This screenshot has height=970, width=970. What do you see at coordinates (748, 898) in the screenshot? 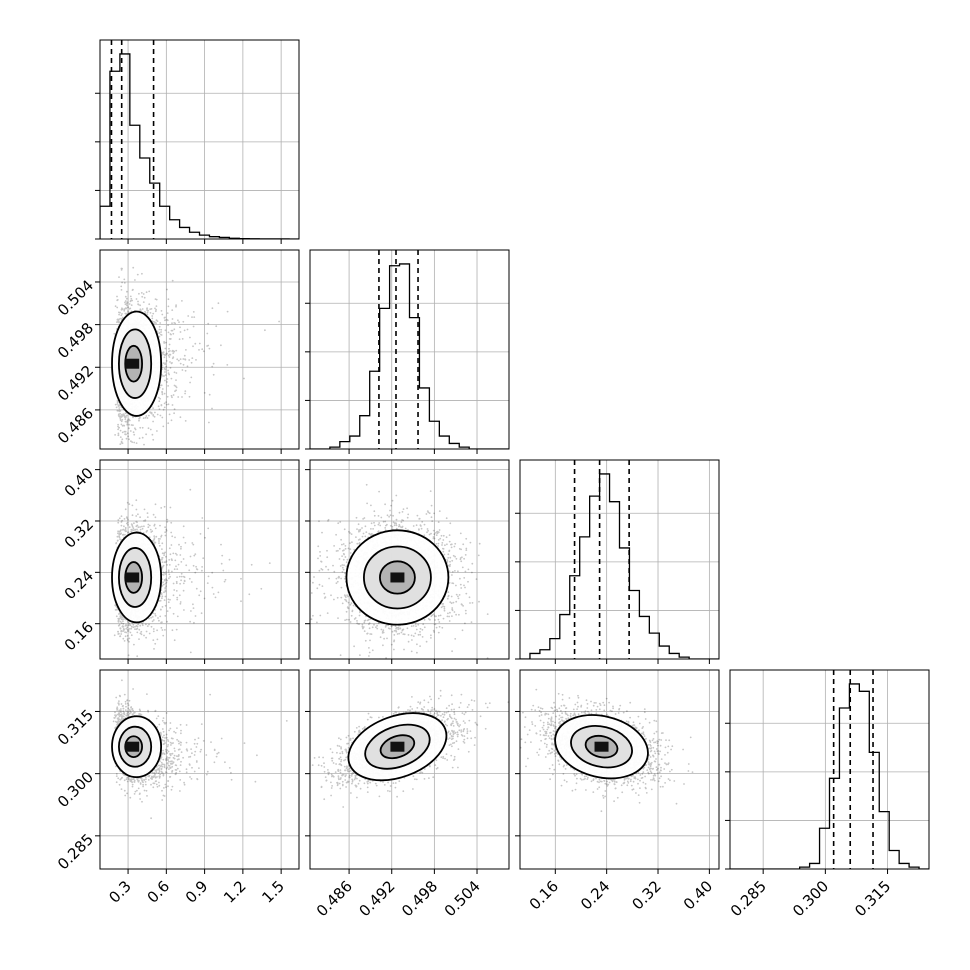
I see `x-tick-label: 0.285` at bounding box center [748, 898].